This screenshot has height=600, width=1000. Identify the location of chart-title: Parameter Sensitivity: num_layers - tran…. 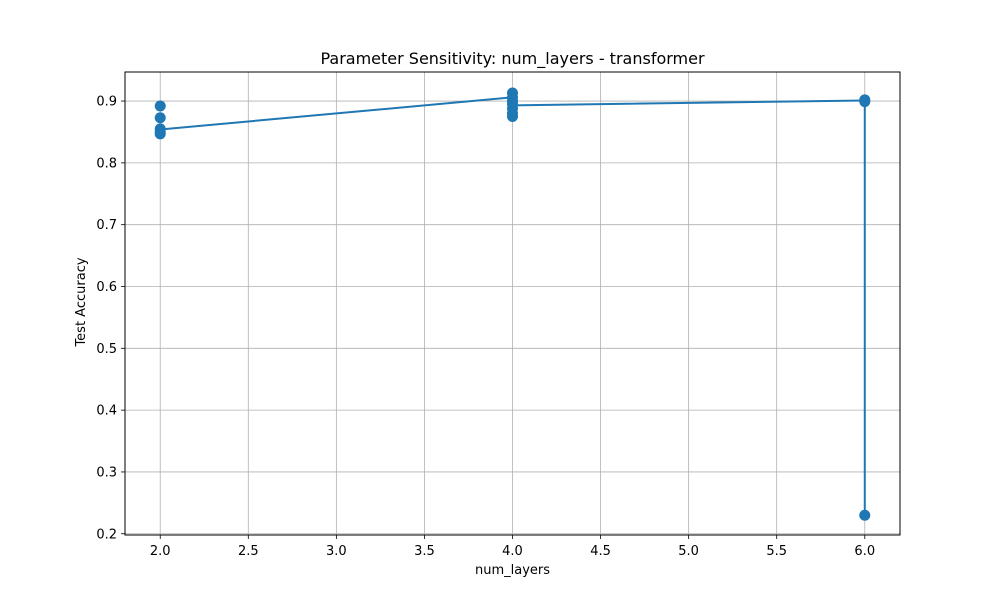
(512, 59).